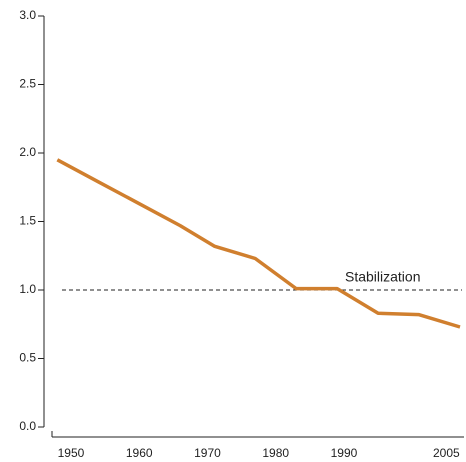 Image resolution: width=466 pixels, height=462 pixels. I want to click on x-tick-label: 1950, so click(71, 453).